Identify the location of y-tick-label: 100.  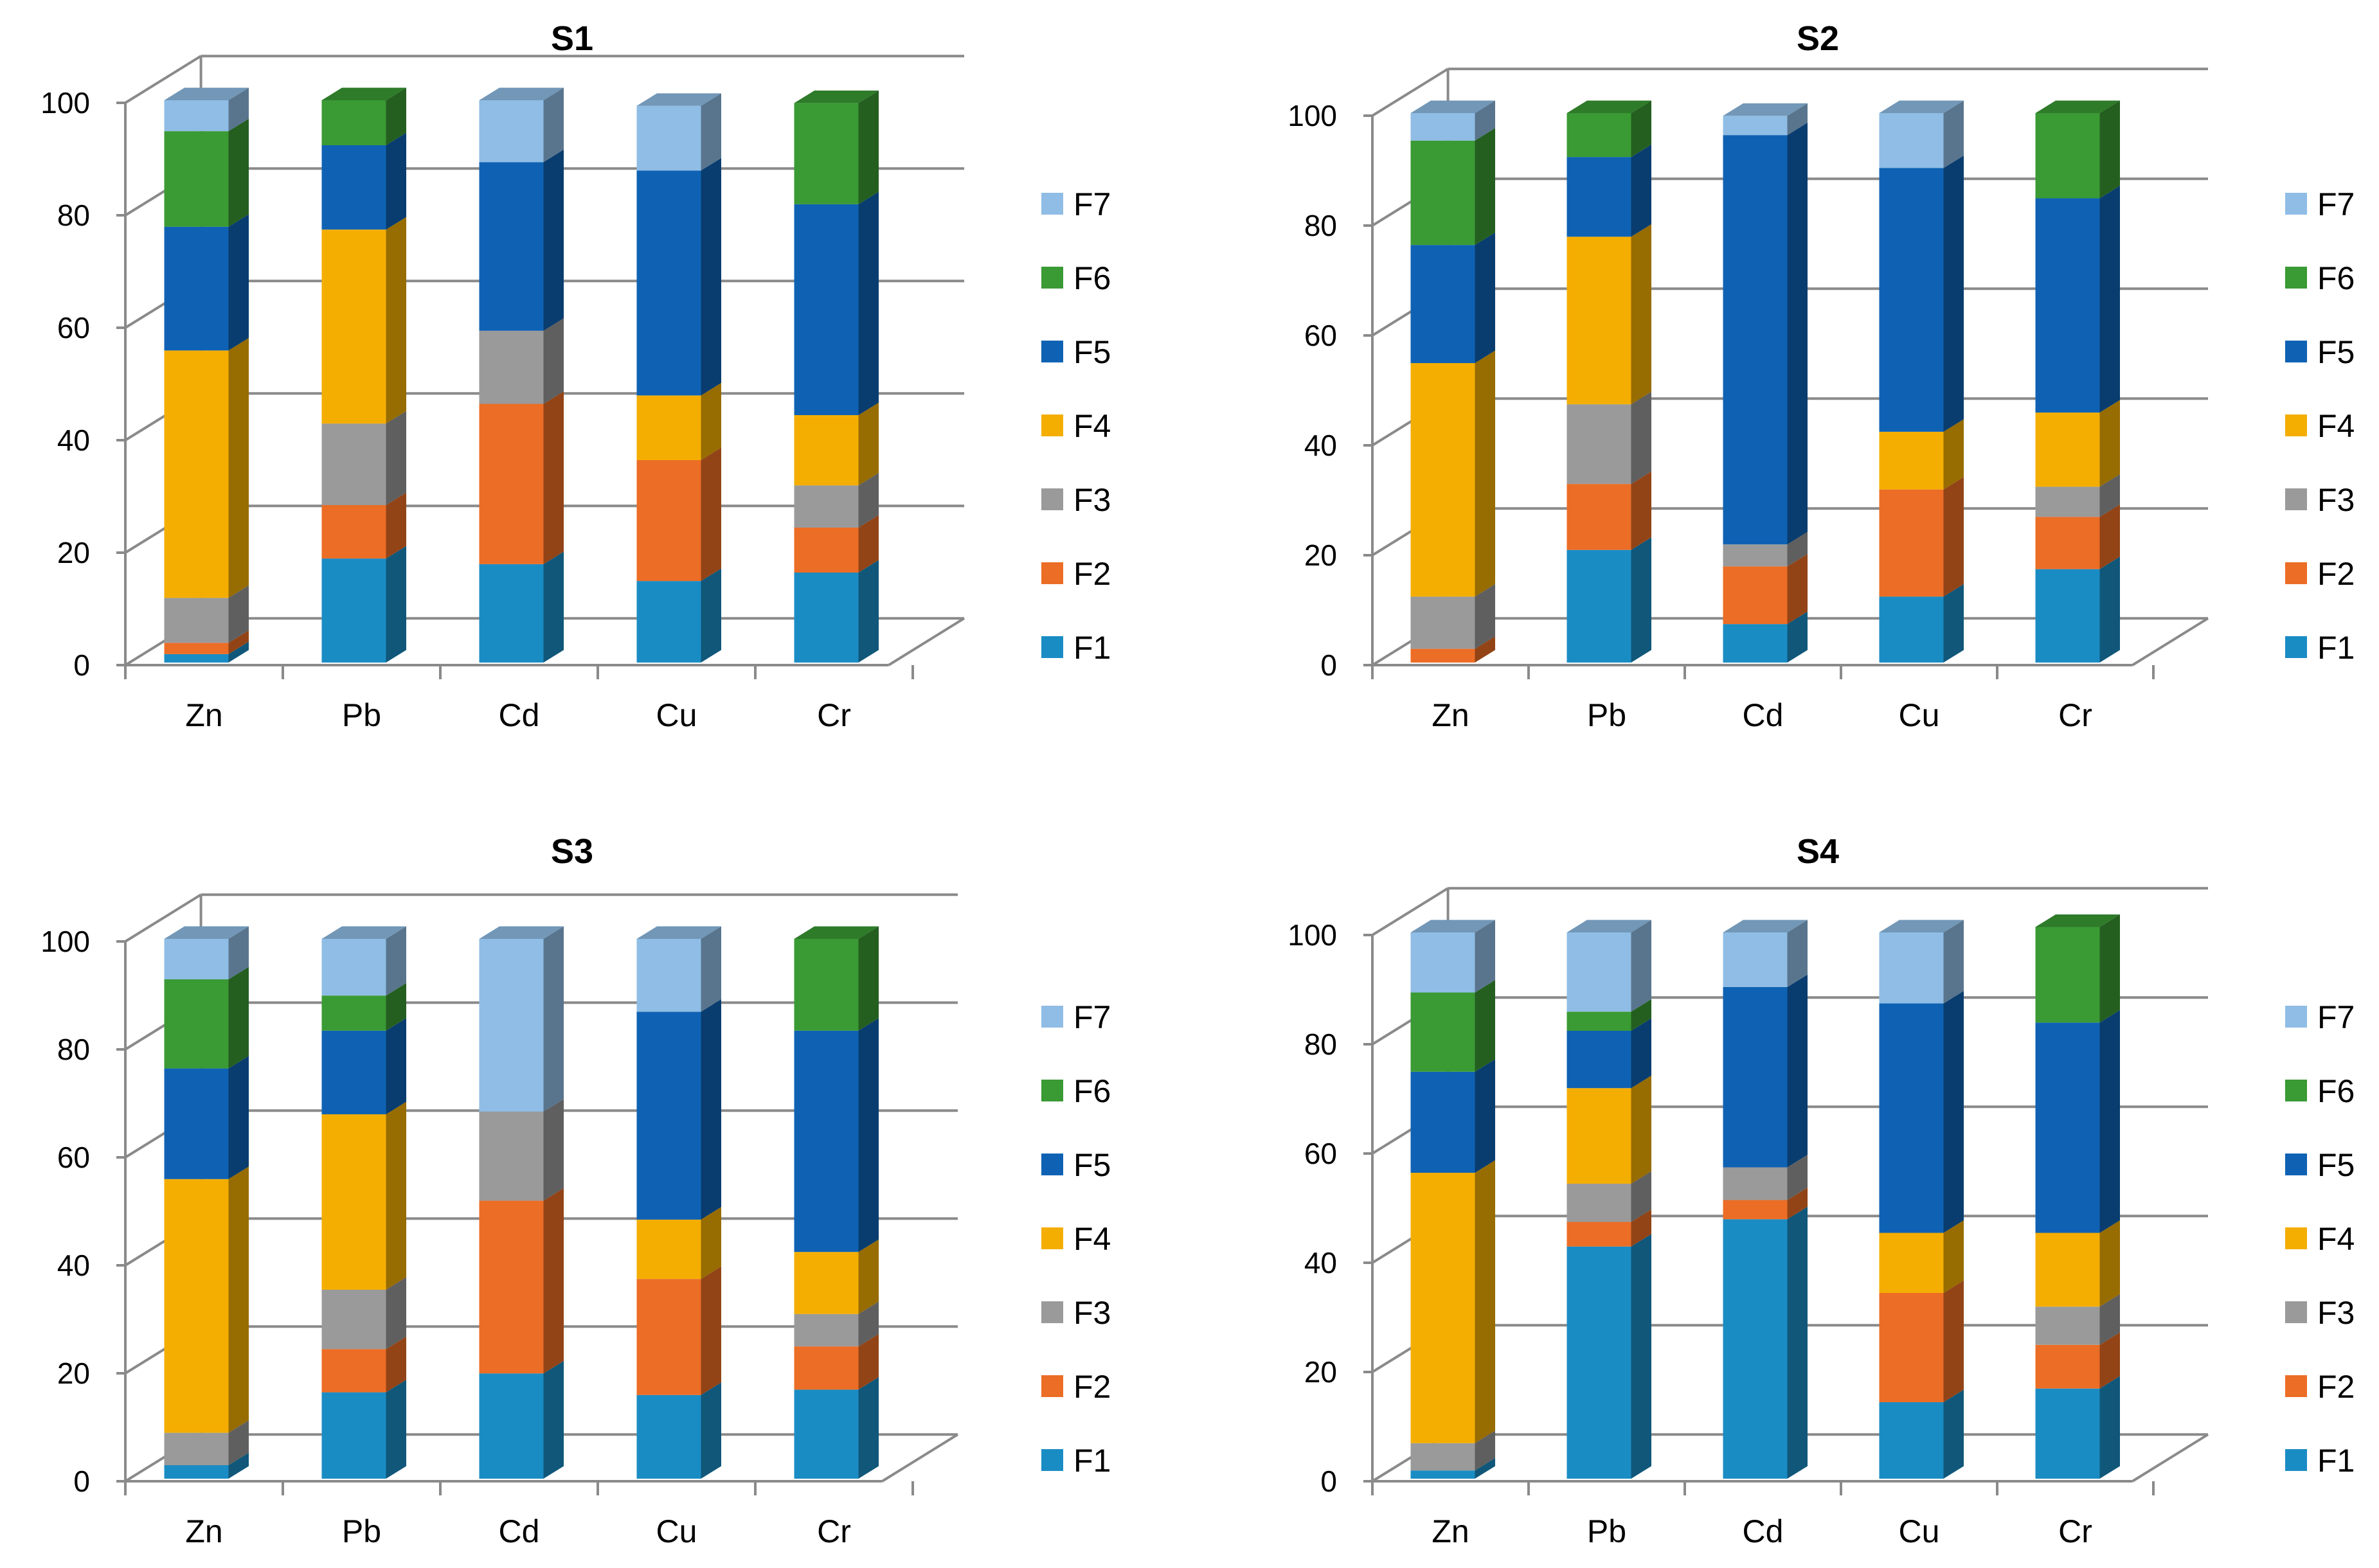
(65, 103).